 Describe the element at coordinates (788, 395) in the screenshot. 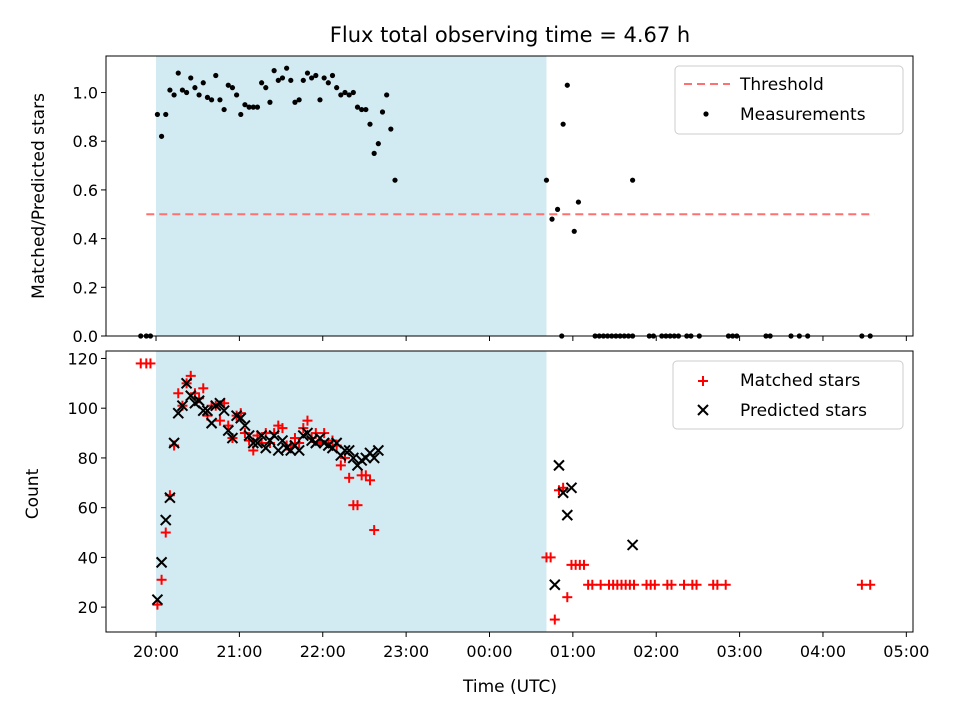

I see `bottom-legend: Matched stars Predicted stars` at that location.